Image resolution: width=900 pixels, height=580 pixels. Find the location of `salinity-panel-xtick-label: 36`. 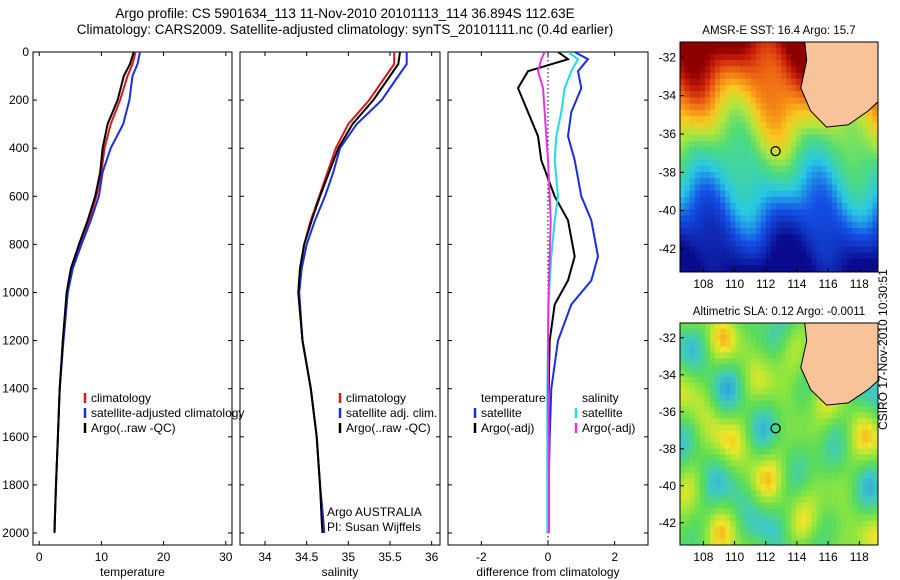

salinity-panel-xtick-label: 36 is located at coordinates (432, 557).